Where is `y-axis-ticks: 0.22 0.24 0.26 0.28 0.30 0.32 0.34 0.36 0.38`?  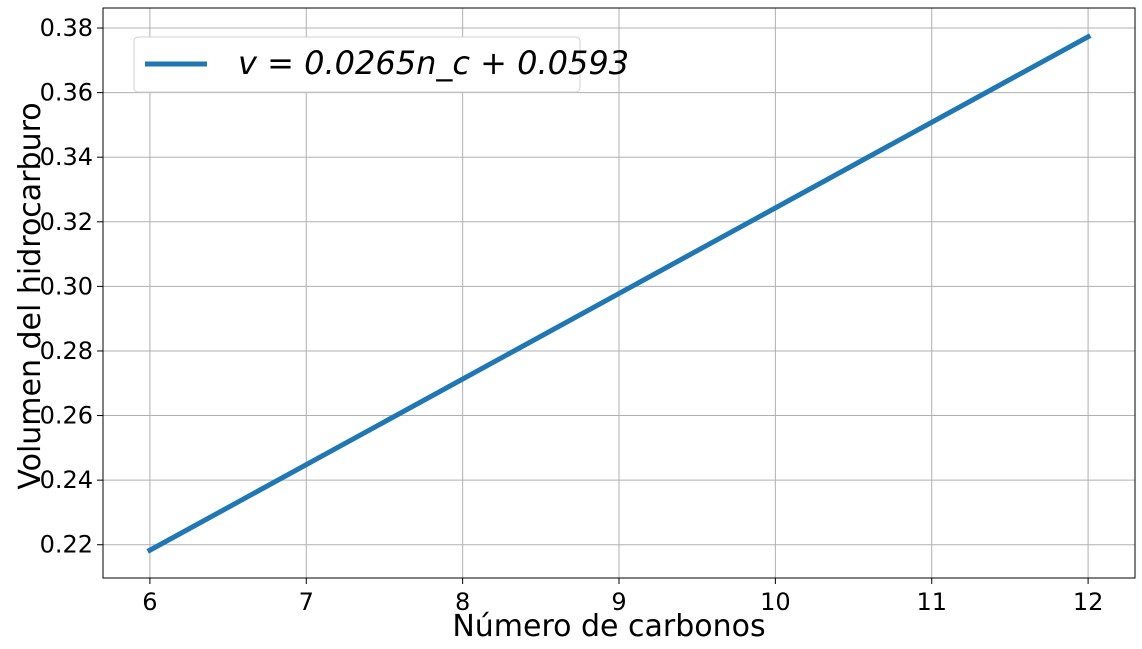
y-axis-ticks: 0.22 0.24 0.26 0.28 0.30 0.32 0.34 0.36 0.38 is located at coordinates (71, 286).